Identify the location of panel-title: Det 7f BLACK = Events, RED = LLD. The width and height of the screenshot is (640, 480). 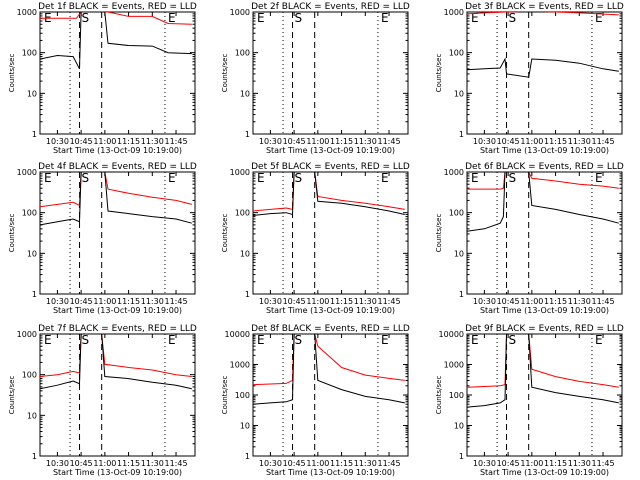
(117, 329).